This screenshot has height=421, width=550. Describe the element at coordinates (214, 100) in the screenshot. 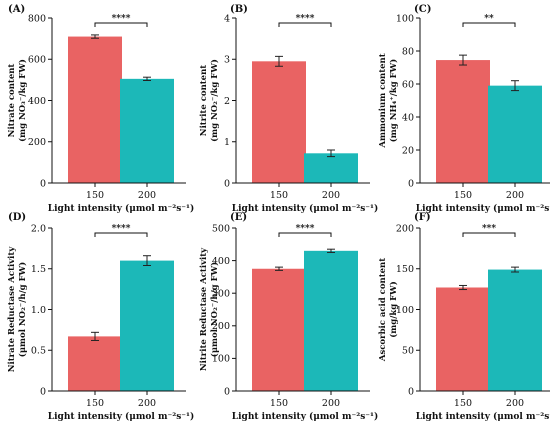

I see `y-axis-label-line: (mg NO₂⁻/kg FW)` at that location.